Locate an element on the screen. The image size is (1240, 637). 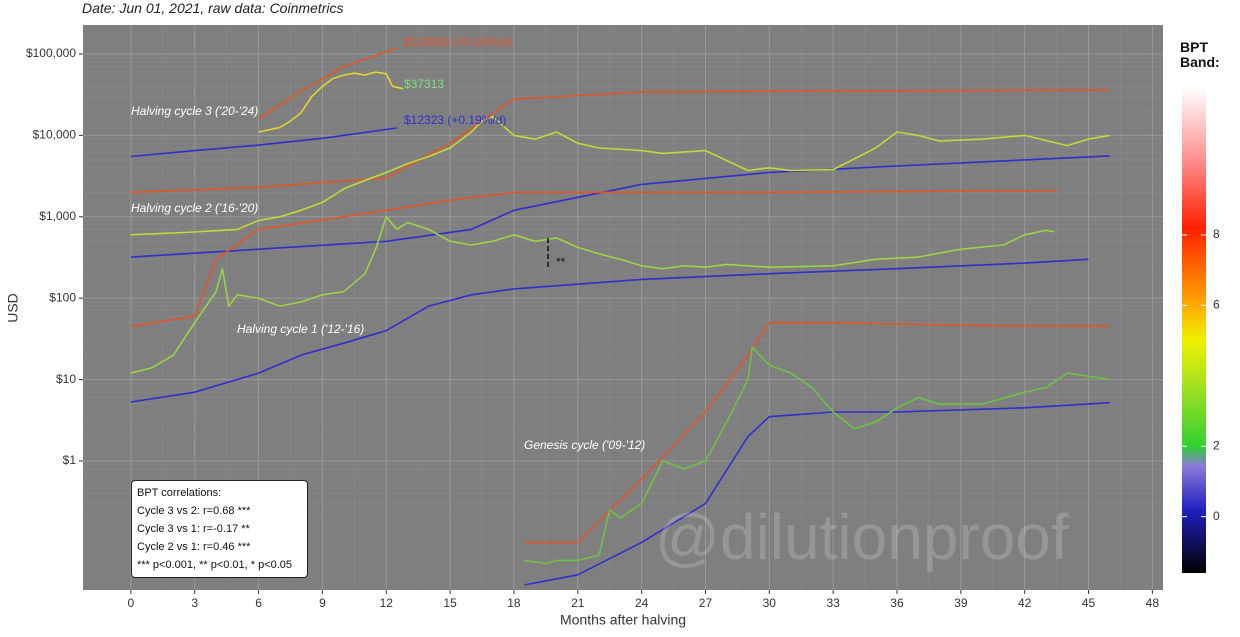
annotation: Genesis cycle ('09-'12) is located at coordinates (584, 445).